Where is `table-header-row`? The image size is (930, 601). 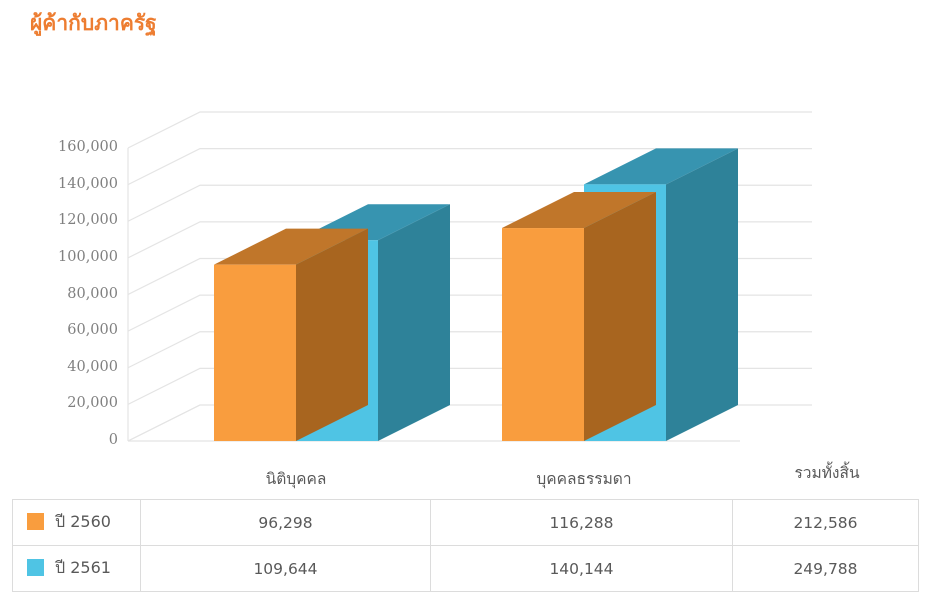 table-header-row is located at coordinates (466, 477).